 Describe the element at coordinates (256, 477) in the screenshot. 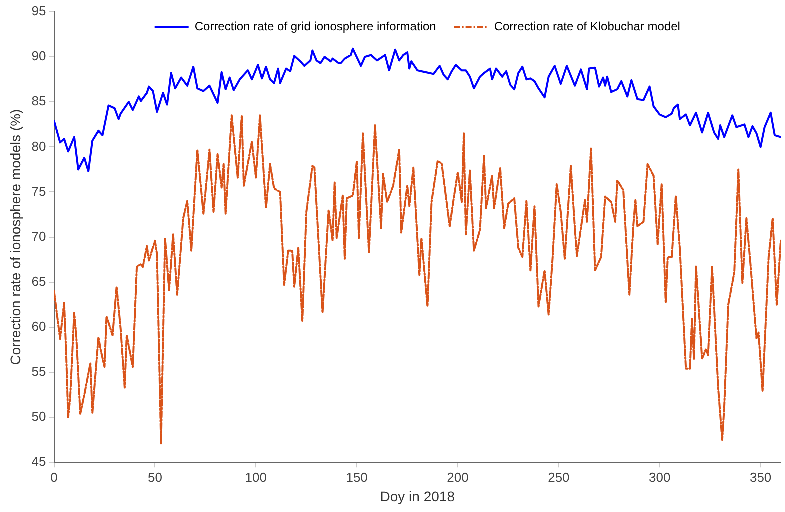

I see `x-tick-label: 100` at that location.